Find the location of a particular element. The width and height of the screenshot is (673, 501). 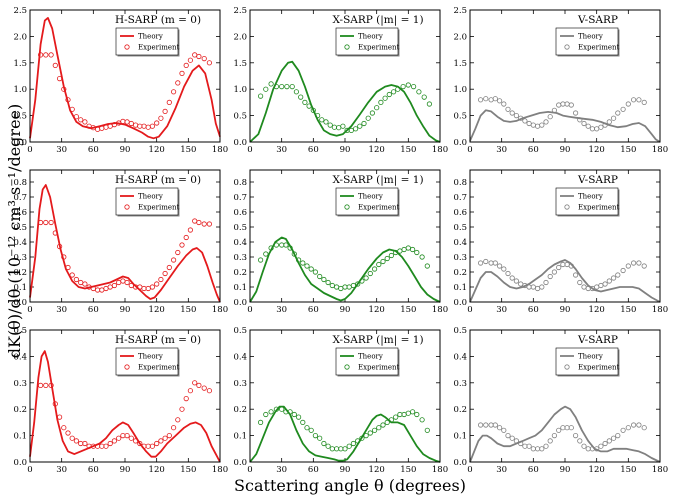

theory-series-line is located at coordinates (565, 281).